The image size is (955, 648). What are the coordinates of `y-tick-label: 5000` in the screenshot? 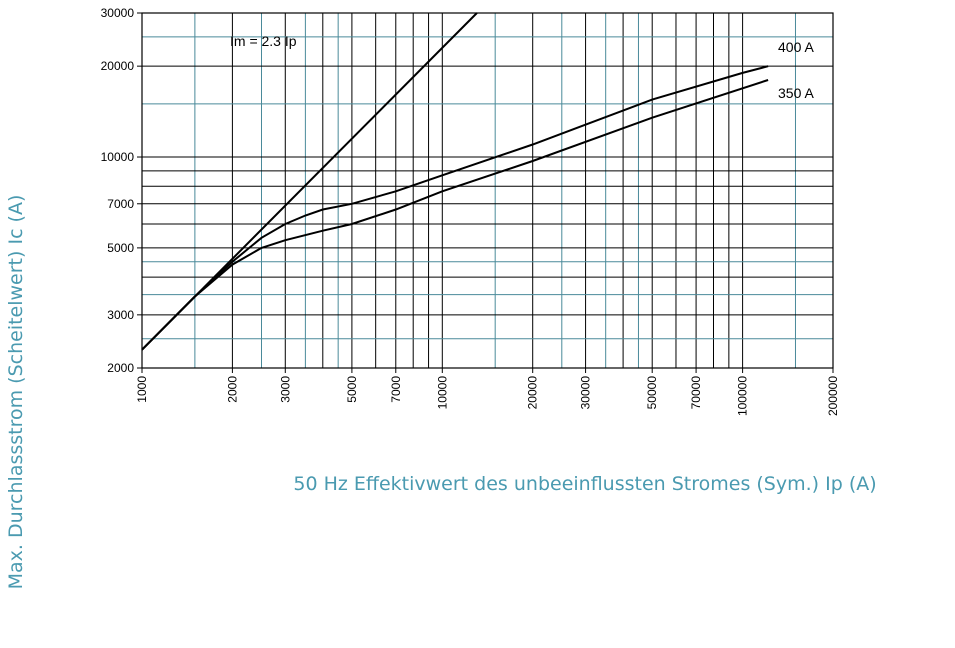 It's located at (120, 248).